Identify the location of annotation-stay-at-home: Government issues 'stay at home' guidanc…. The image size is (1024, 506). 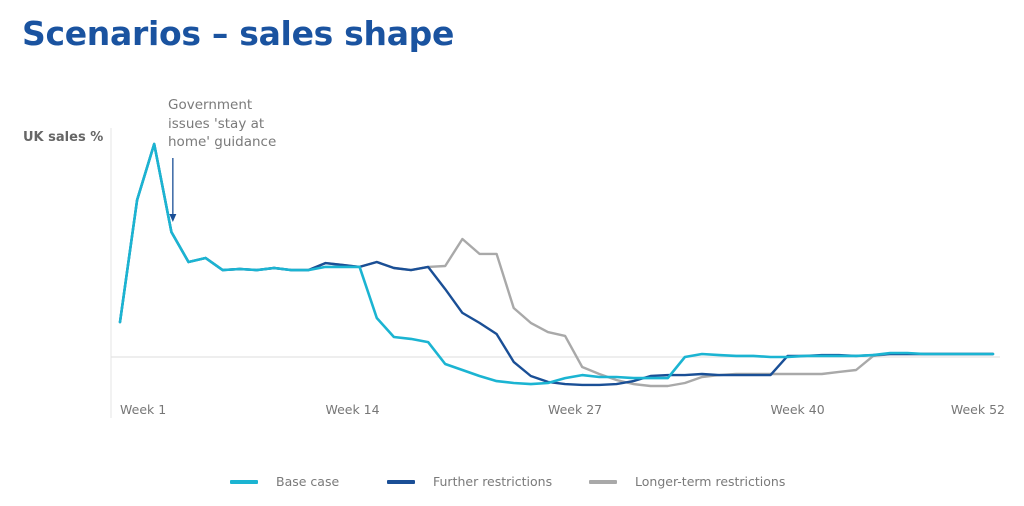
(238, 124).